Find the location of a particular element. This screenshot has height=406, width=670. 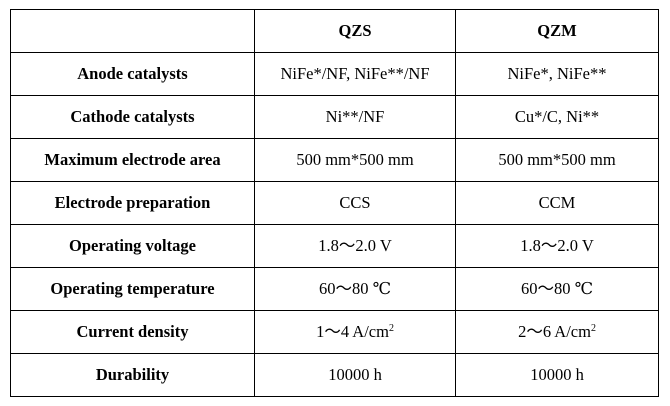

row-label-maximum-electrode-area: Maximum electrode area is located at coordinates (132, 160).